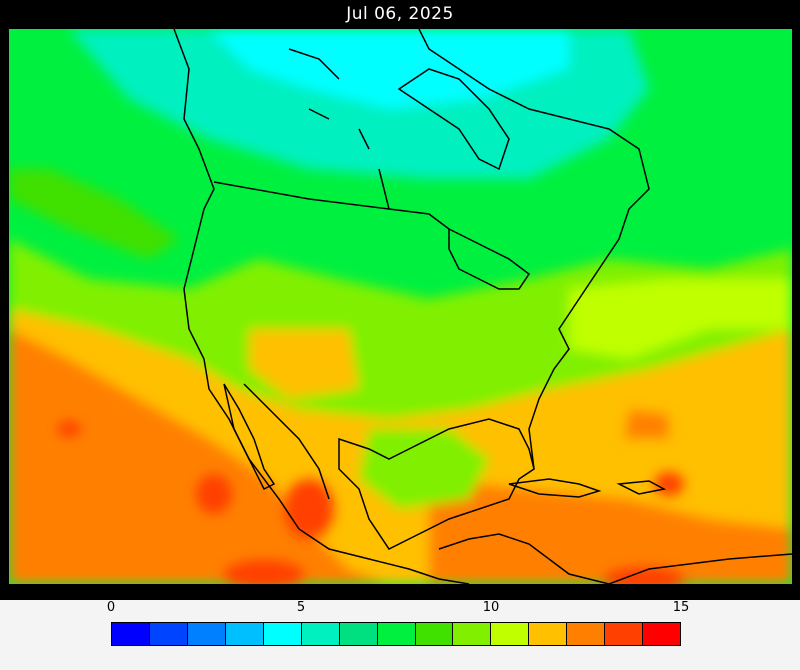 The image size is (800, 670). What do you see at coordinates (301, 607) in the screenshot?
I see `colorbar-tick-5: 5` at bounding box center [301, 607].